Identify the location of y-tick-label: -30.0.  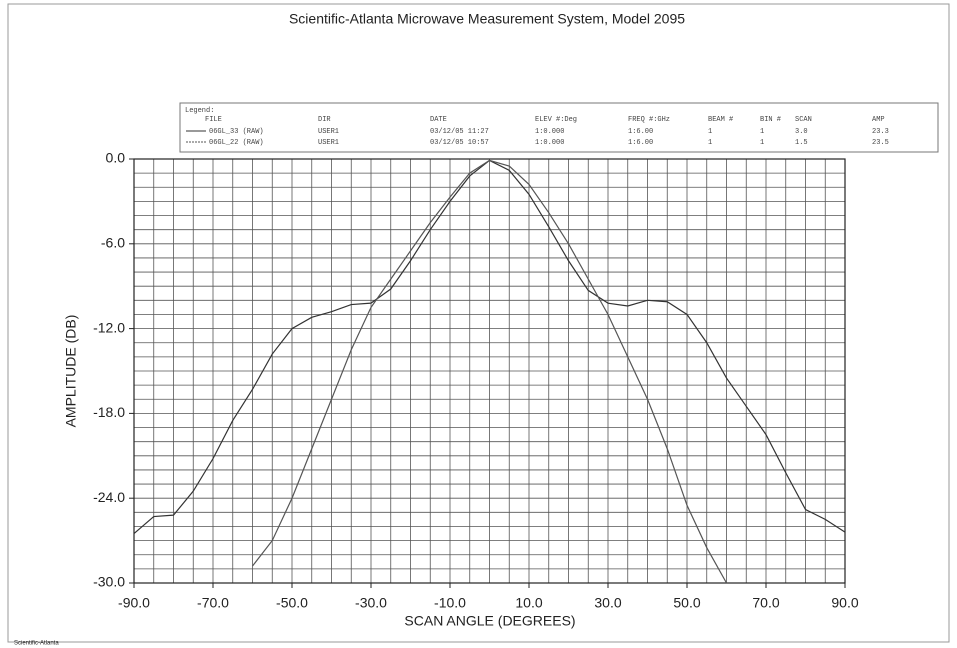
(109, 582).